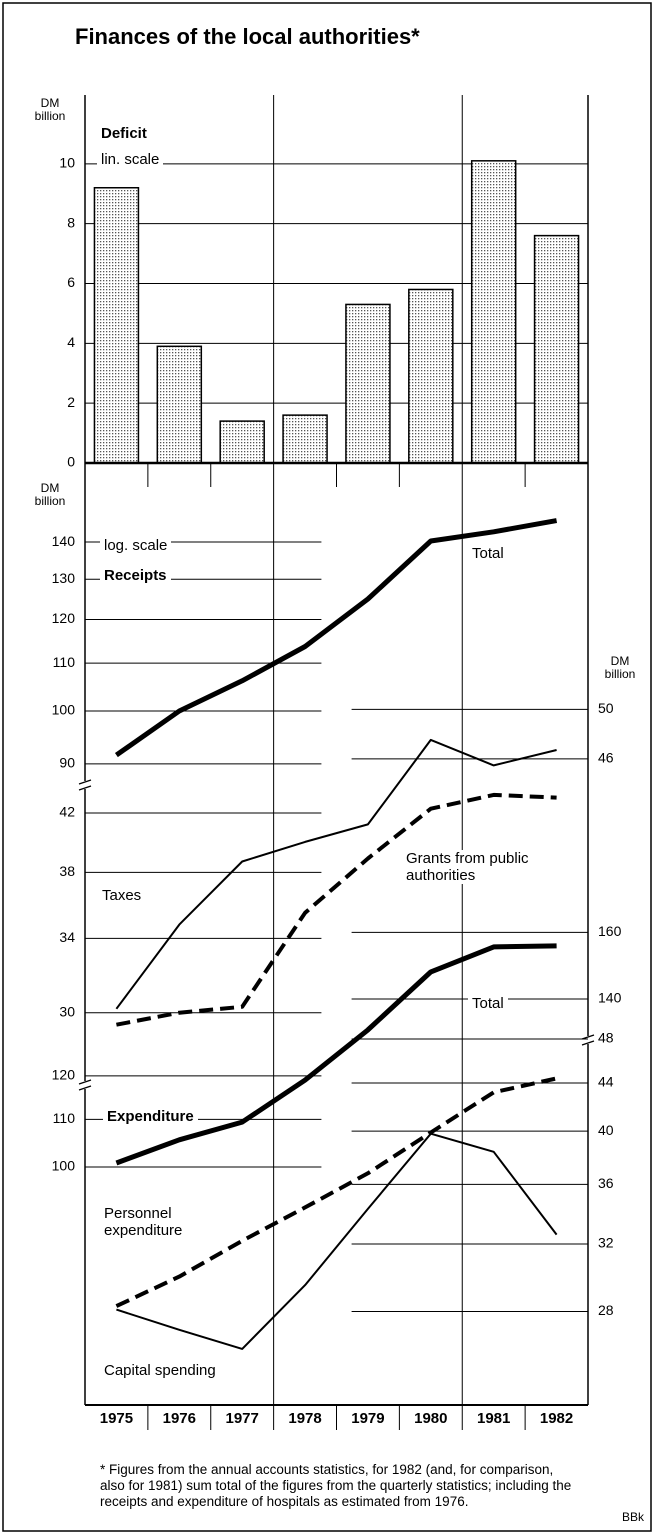  Describe the element at coordinates (130, 159) in the screenshot. I see `panel-subtitle: lin. scale` at that location.